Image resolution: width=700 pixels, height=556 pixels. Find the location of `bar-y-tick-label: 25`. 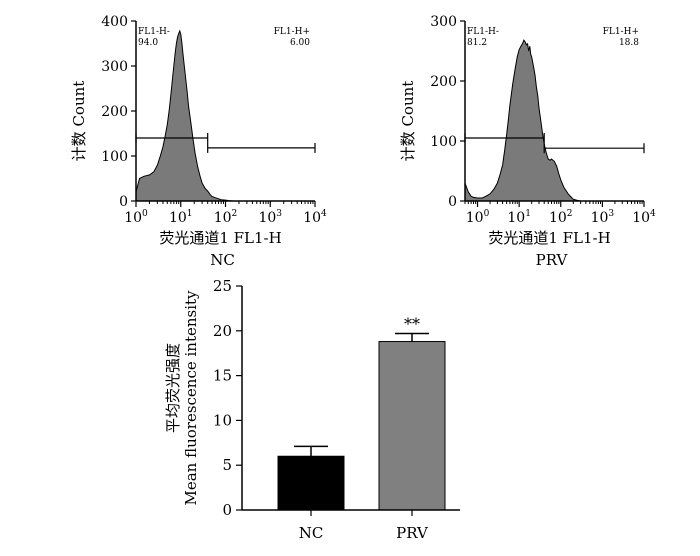

bar-y-tick-label: 25 is located at coordinates (222, 286).